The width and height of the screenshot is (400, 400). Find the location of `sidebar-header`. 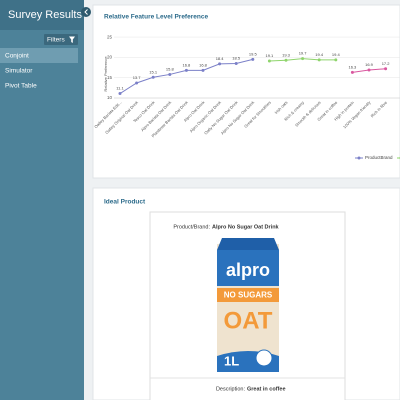

sidebar-header is located at coordinates (42, 15).